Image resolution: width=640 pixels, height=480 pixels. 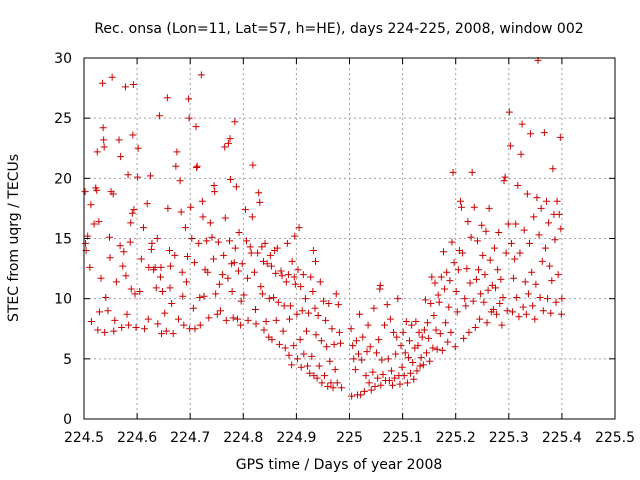 What do you see at coordinates (137, 438) in the screenshot?
I see `x-tick-label: 224.6` at bounding box center [137, 438].